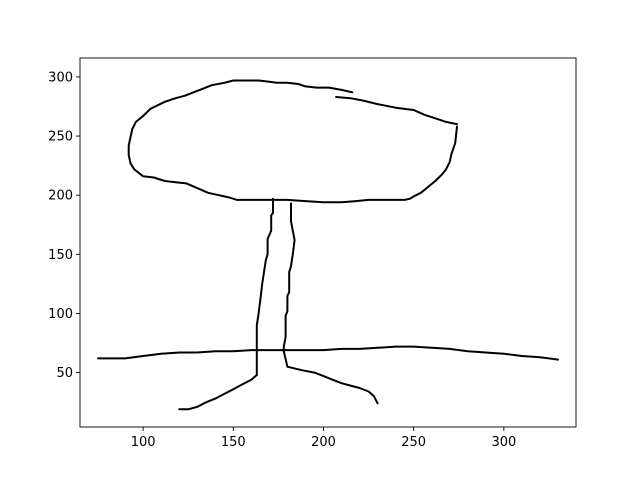 The image size is (640, 480). Describe the element at coordinates (60, 314) in the screenshot. I see `y-tick-label: 100` at that location.